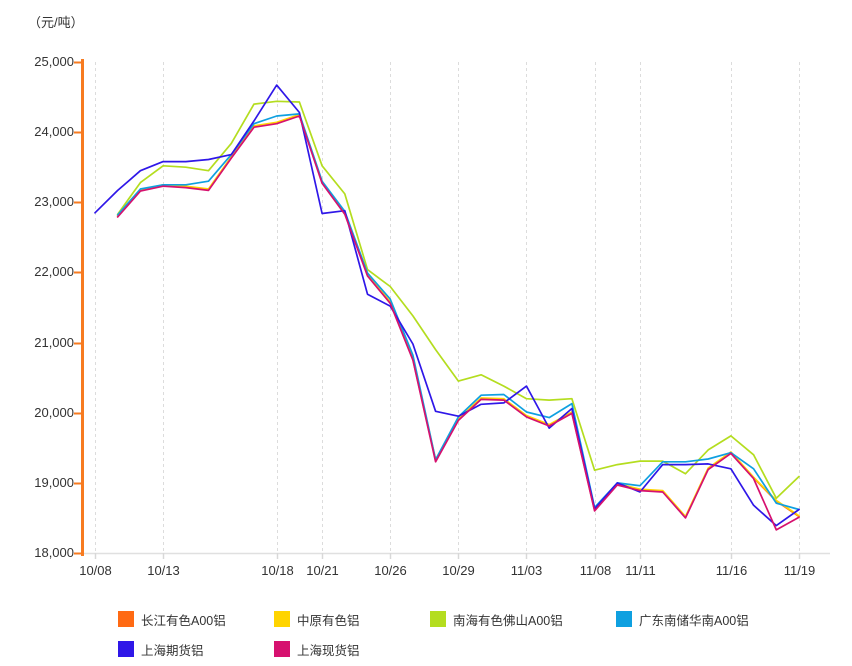  What do you see at coordinates (526, 570) in the screenshot?
I see `x-axis-tick-label: 11/03` at bounding box center [526, 570].